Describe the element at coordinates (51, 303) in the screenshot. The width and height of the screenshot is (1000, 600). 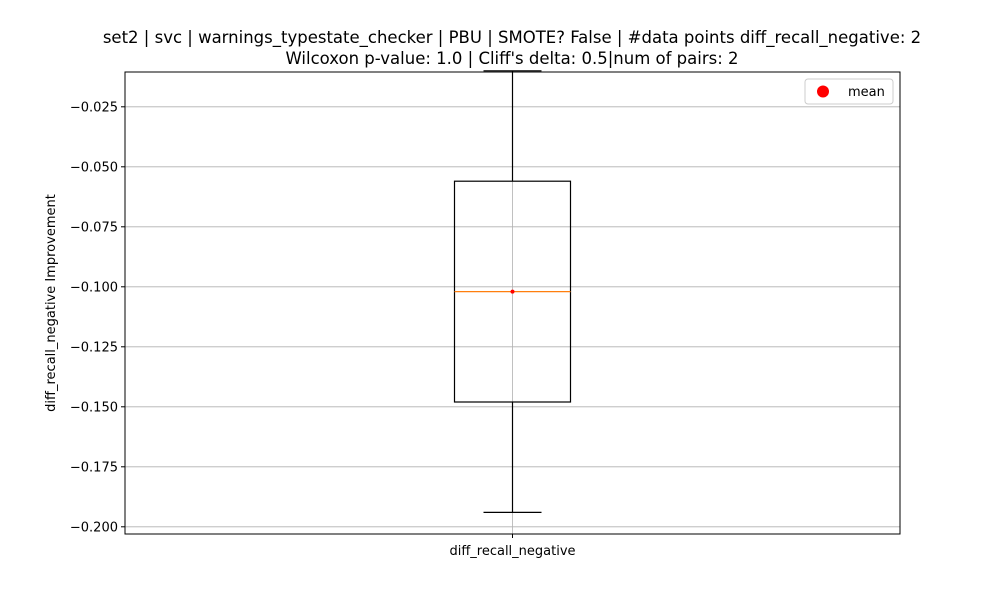
I see `y-axis-label: diff_recall_negative Improvement` at that location.